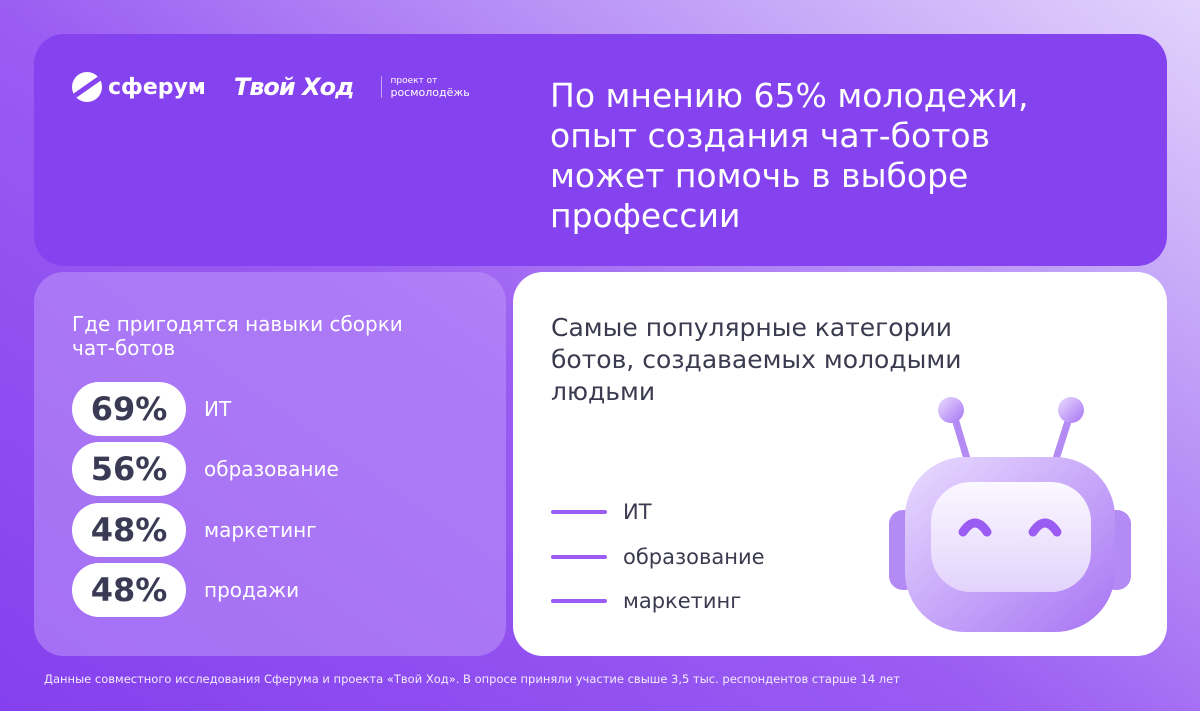  I want to click on legend-label: ИТ, so click(637, 512).